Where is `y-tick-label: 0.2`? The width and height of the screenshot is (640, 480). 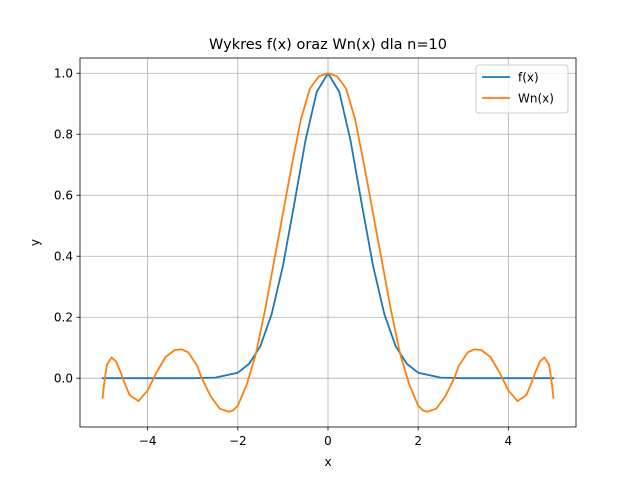
y-tick-label: 0.2 is located at coordinates (63, 318).